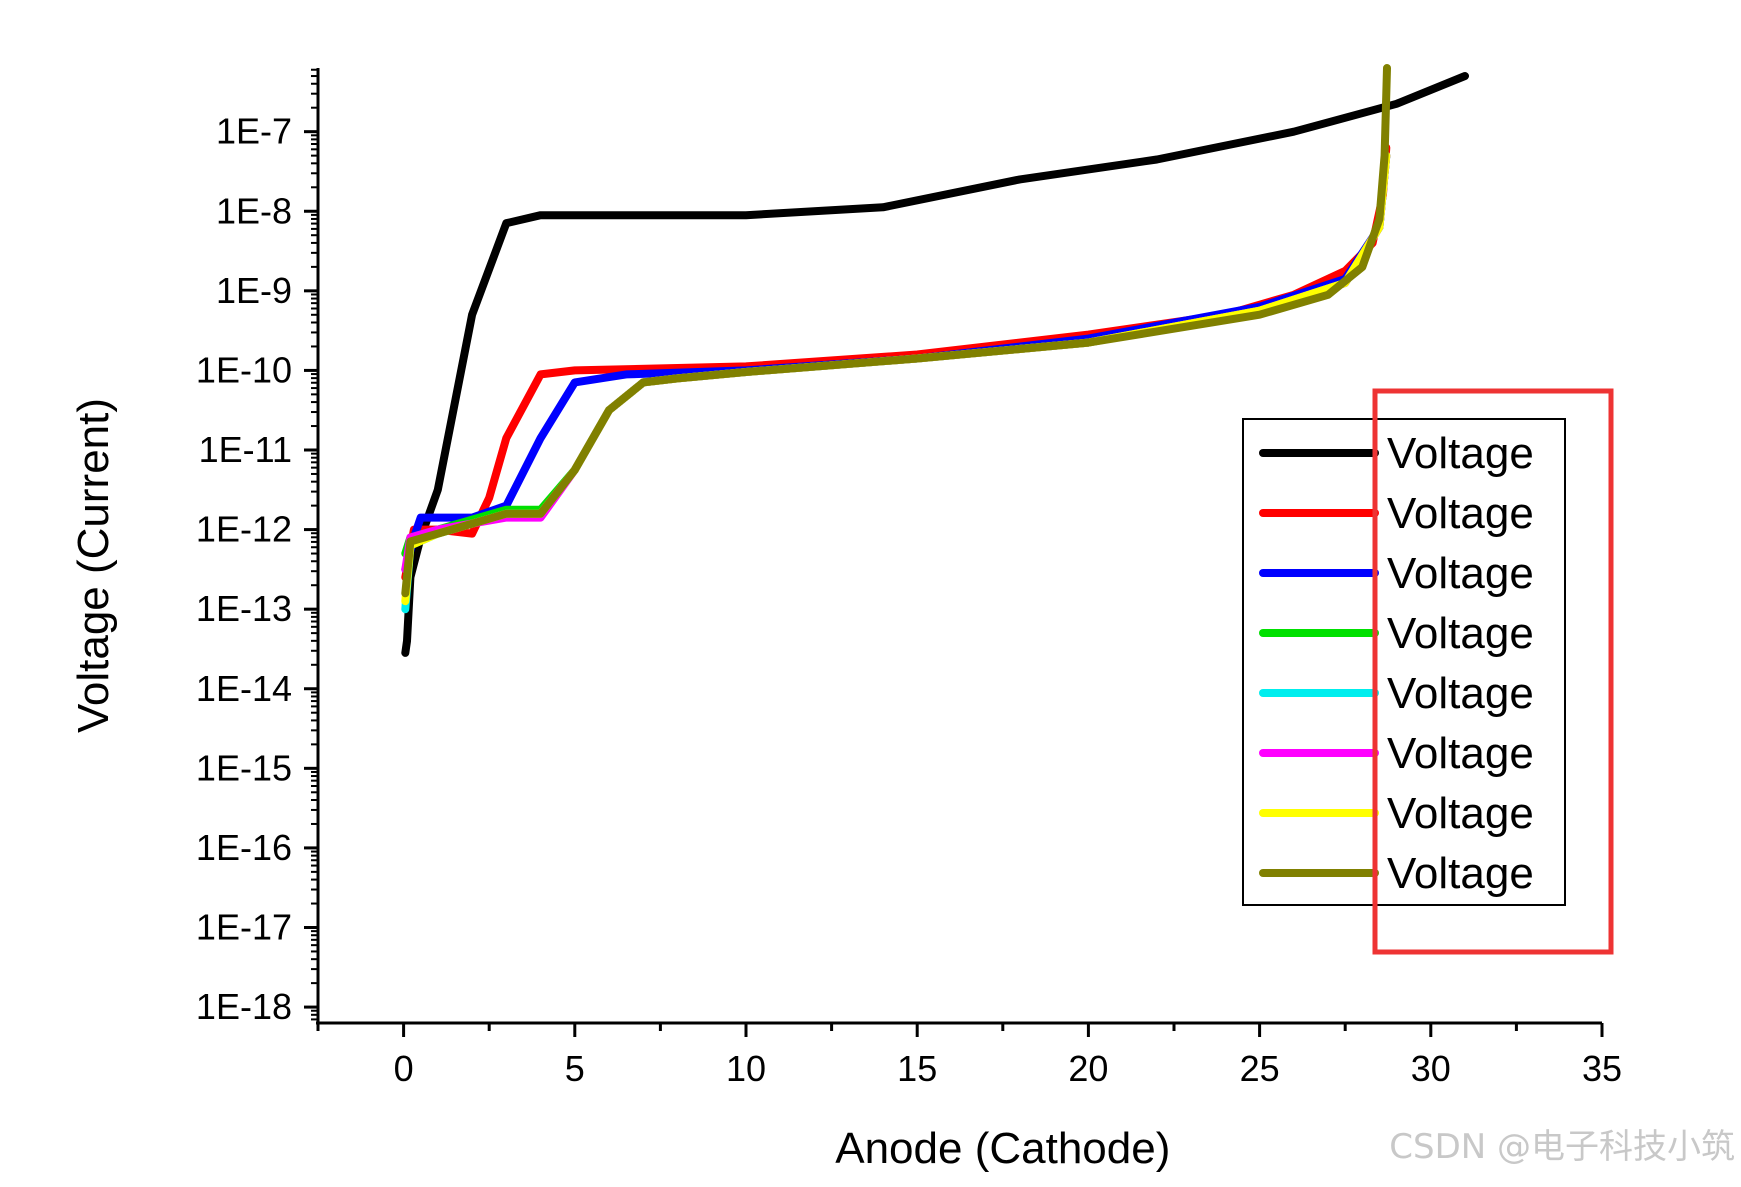 The height and width of the screenshot is (1187, 1741). Describe the element at coordinates (1260, 1068) in the screenshot. I see `x-tick-label: 25` at that location.